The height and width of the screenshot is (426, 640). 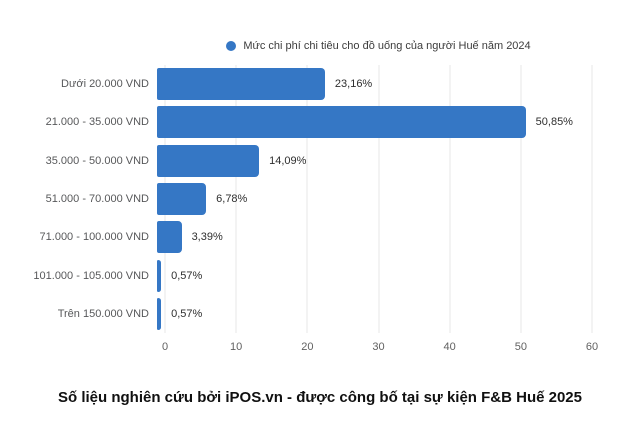 I want to click on value-label: 23,16%, so click(x=353, y=84).